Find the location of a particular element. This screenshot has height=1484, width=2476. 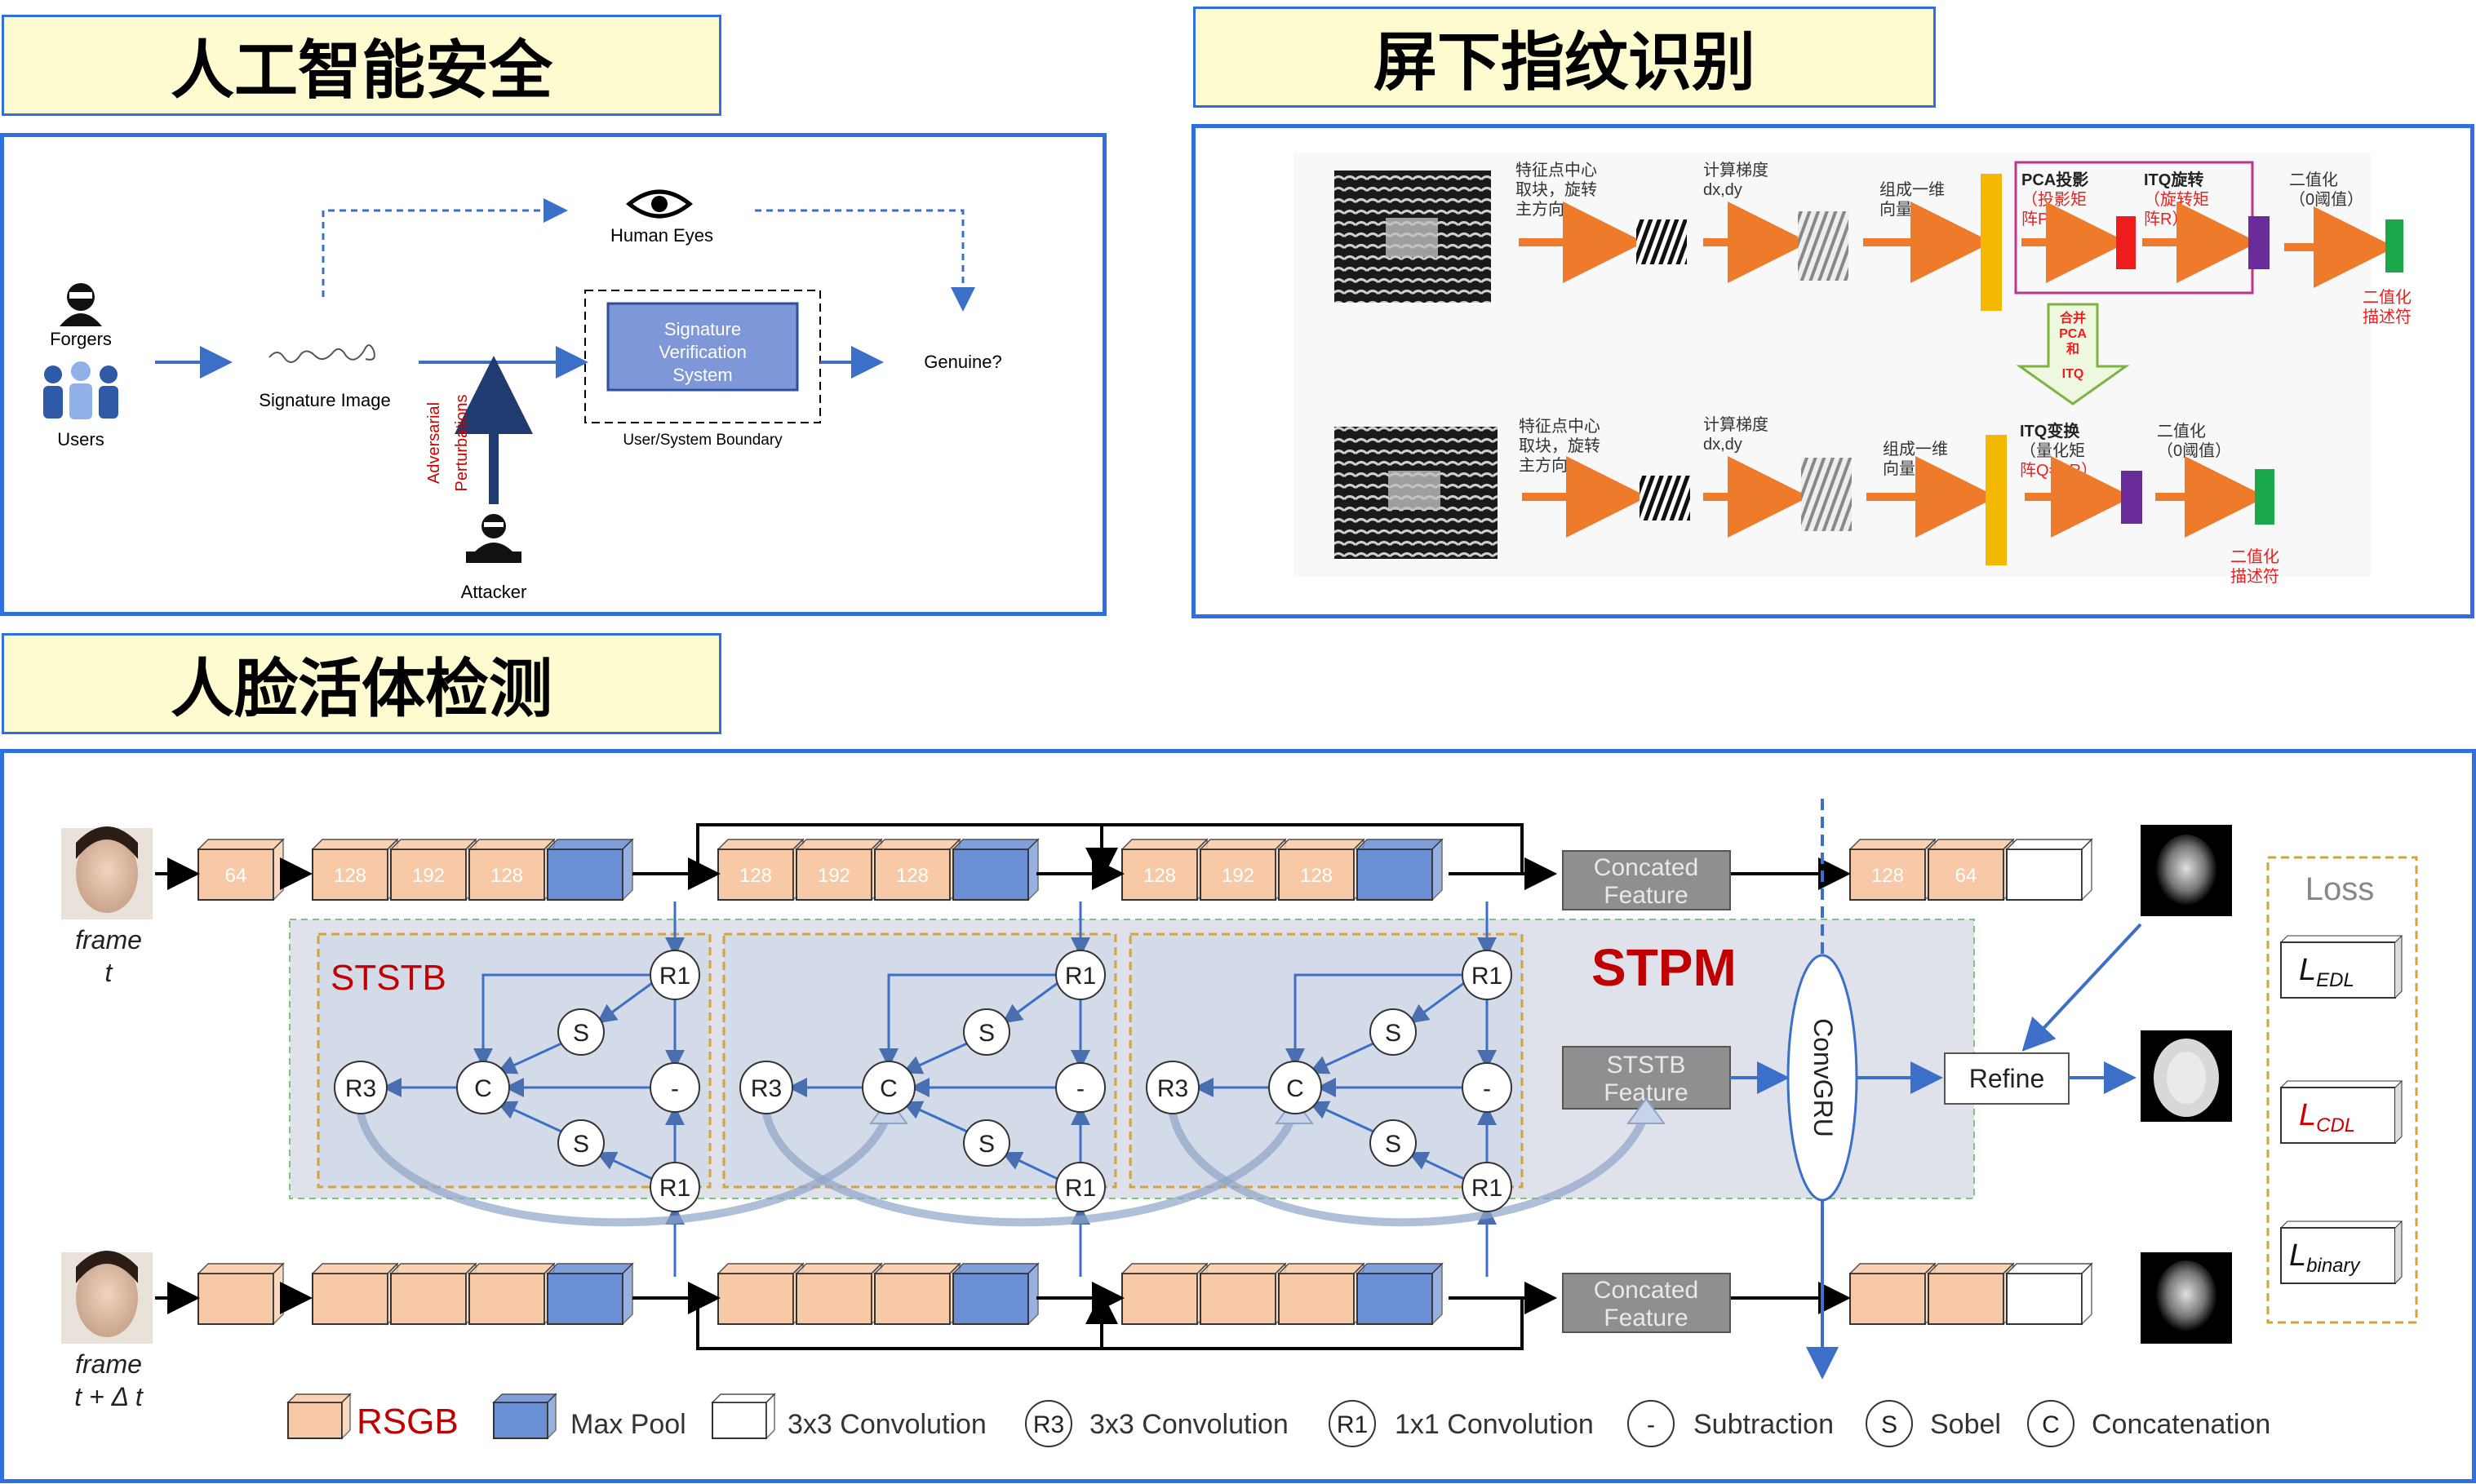

stpm-label: STPM is located at coordinates (1664, 967).